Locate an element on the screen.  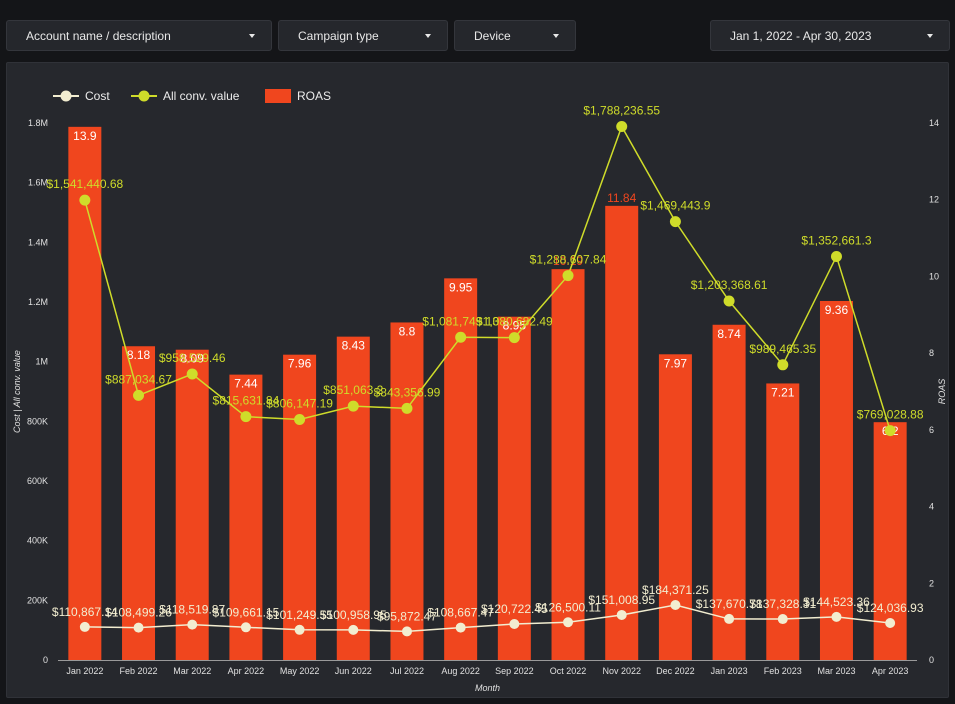
device-filter-dropdown: Device is located at coordinates (515, 35).